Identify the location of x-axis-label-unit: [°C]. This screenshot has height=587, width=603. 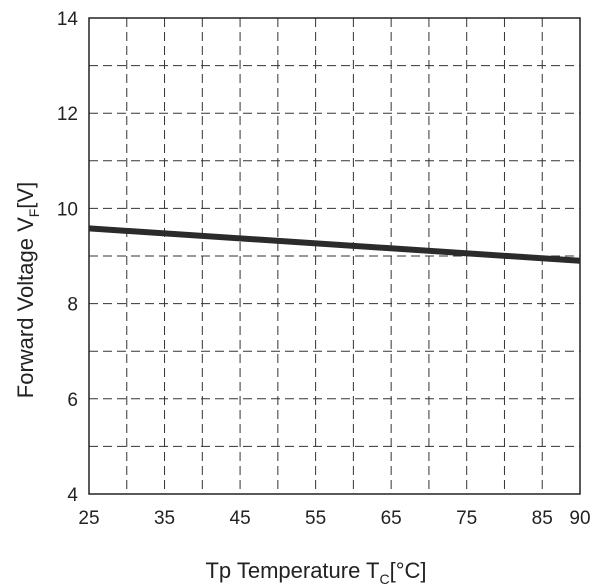
(408, 570).